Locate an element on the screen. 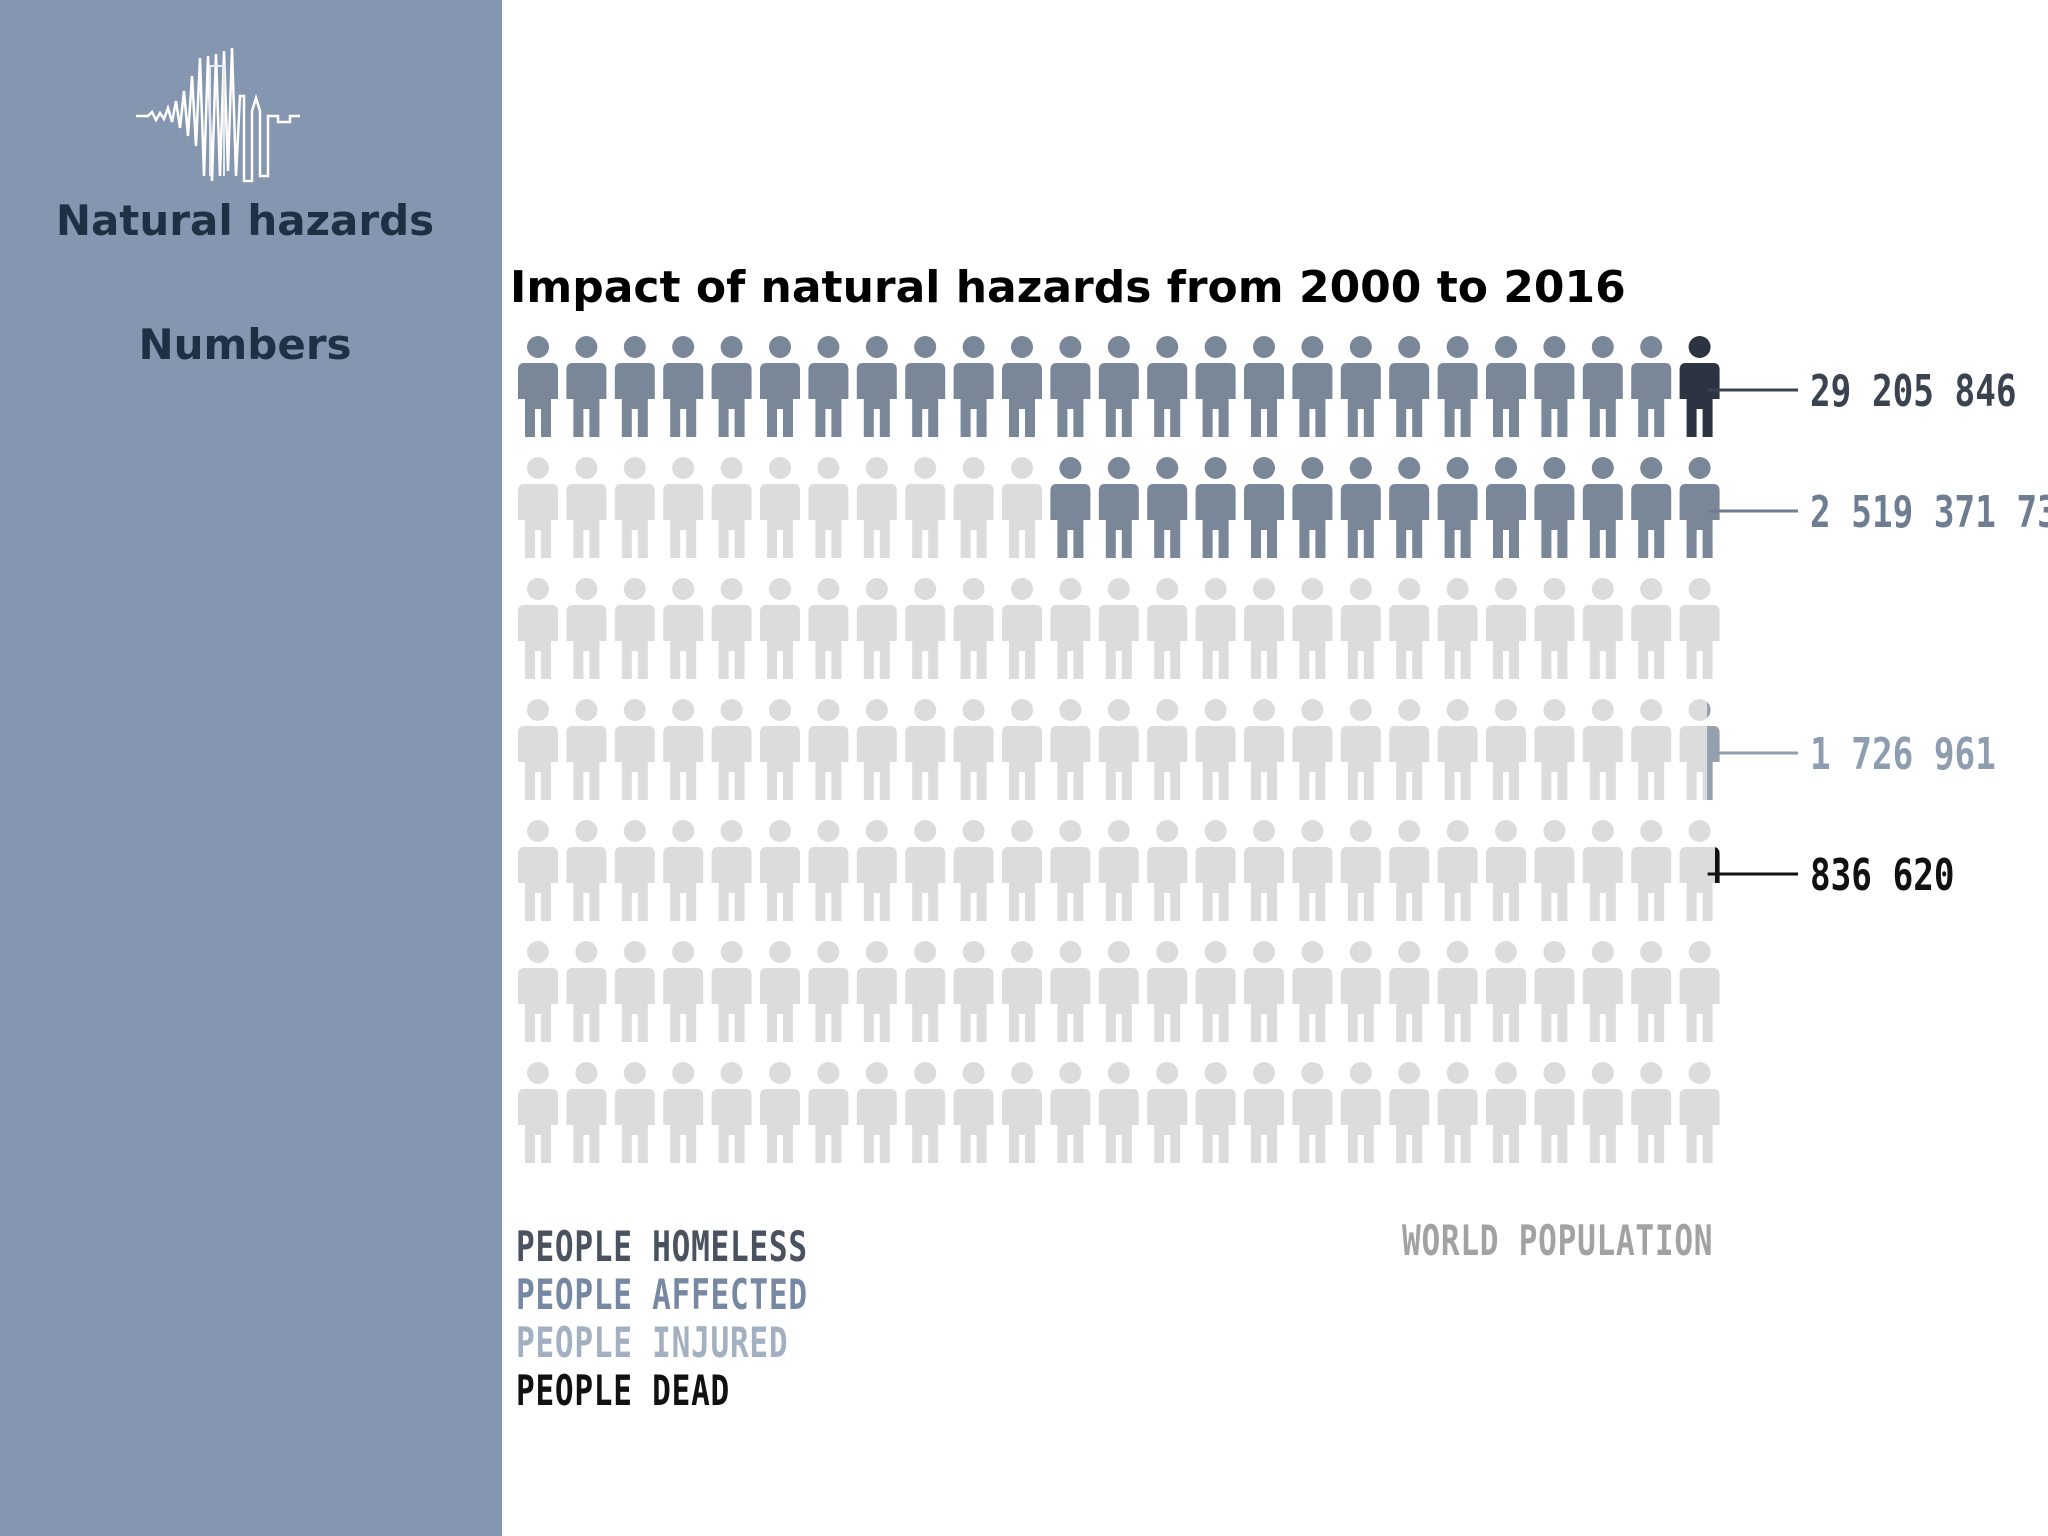 Image resolution: width=2048 pixels, height=1536 pixels. injured-partial-icon-clip is located at coordinates (1713, 750).